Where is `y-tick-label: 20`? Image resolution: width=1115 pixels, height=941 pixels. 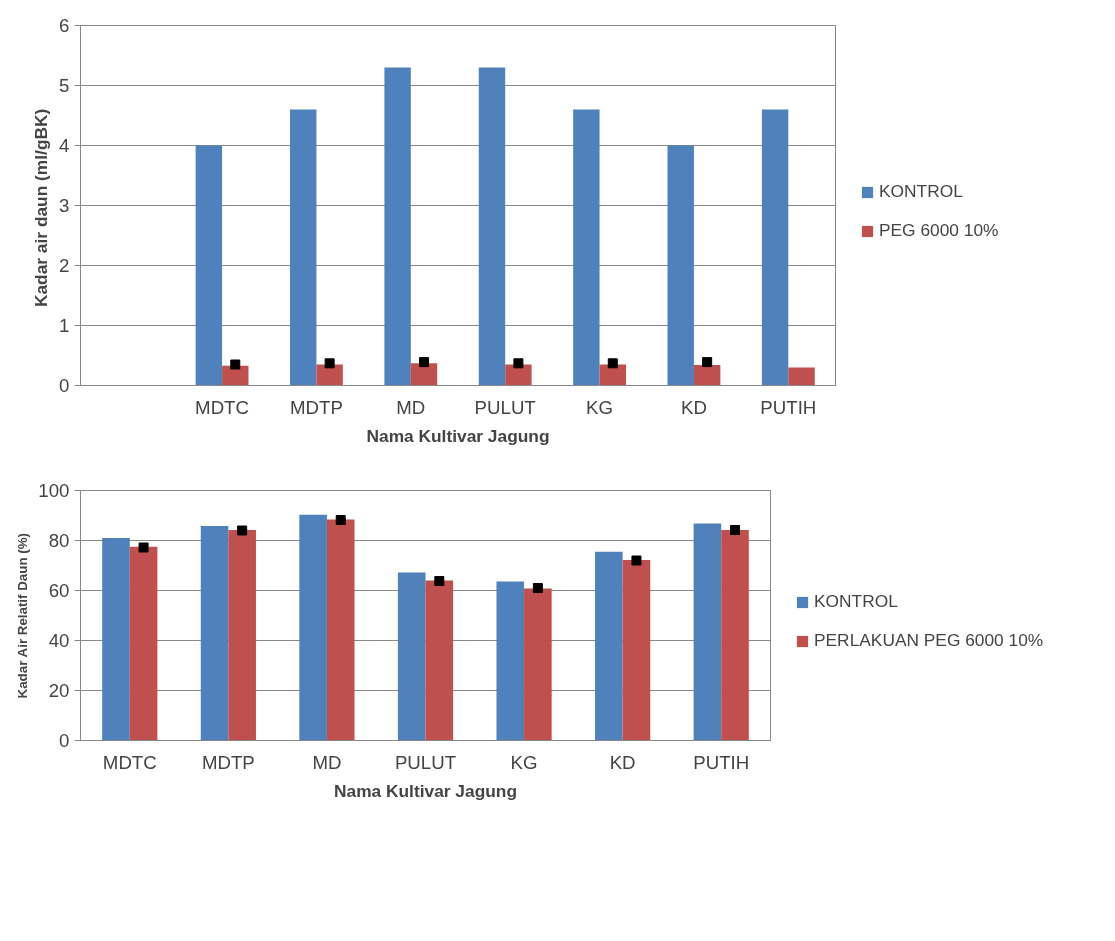
y-tick-label: 20 is located at coordinates (59, 690).